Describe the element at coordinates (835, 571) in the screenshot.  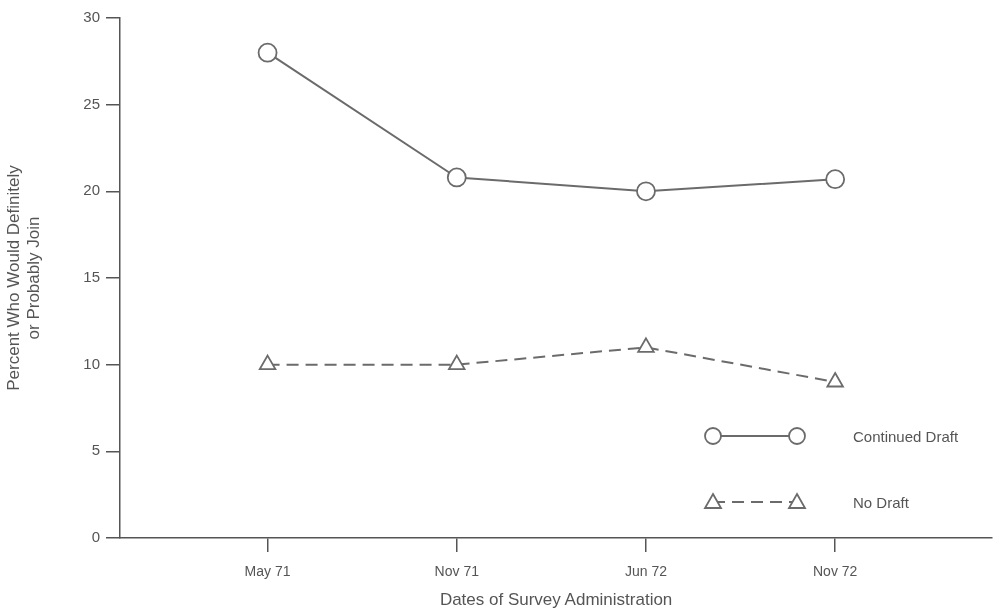
I see `x-tick-label: Nov 72` at that location.